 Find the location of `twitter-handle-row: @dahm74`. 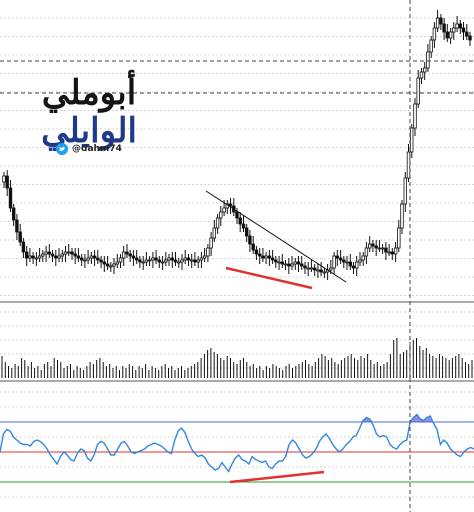

twitter-handle-row: @dahm74 is located at coordinates (89, 149).